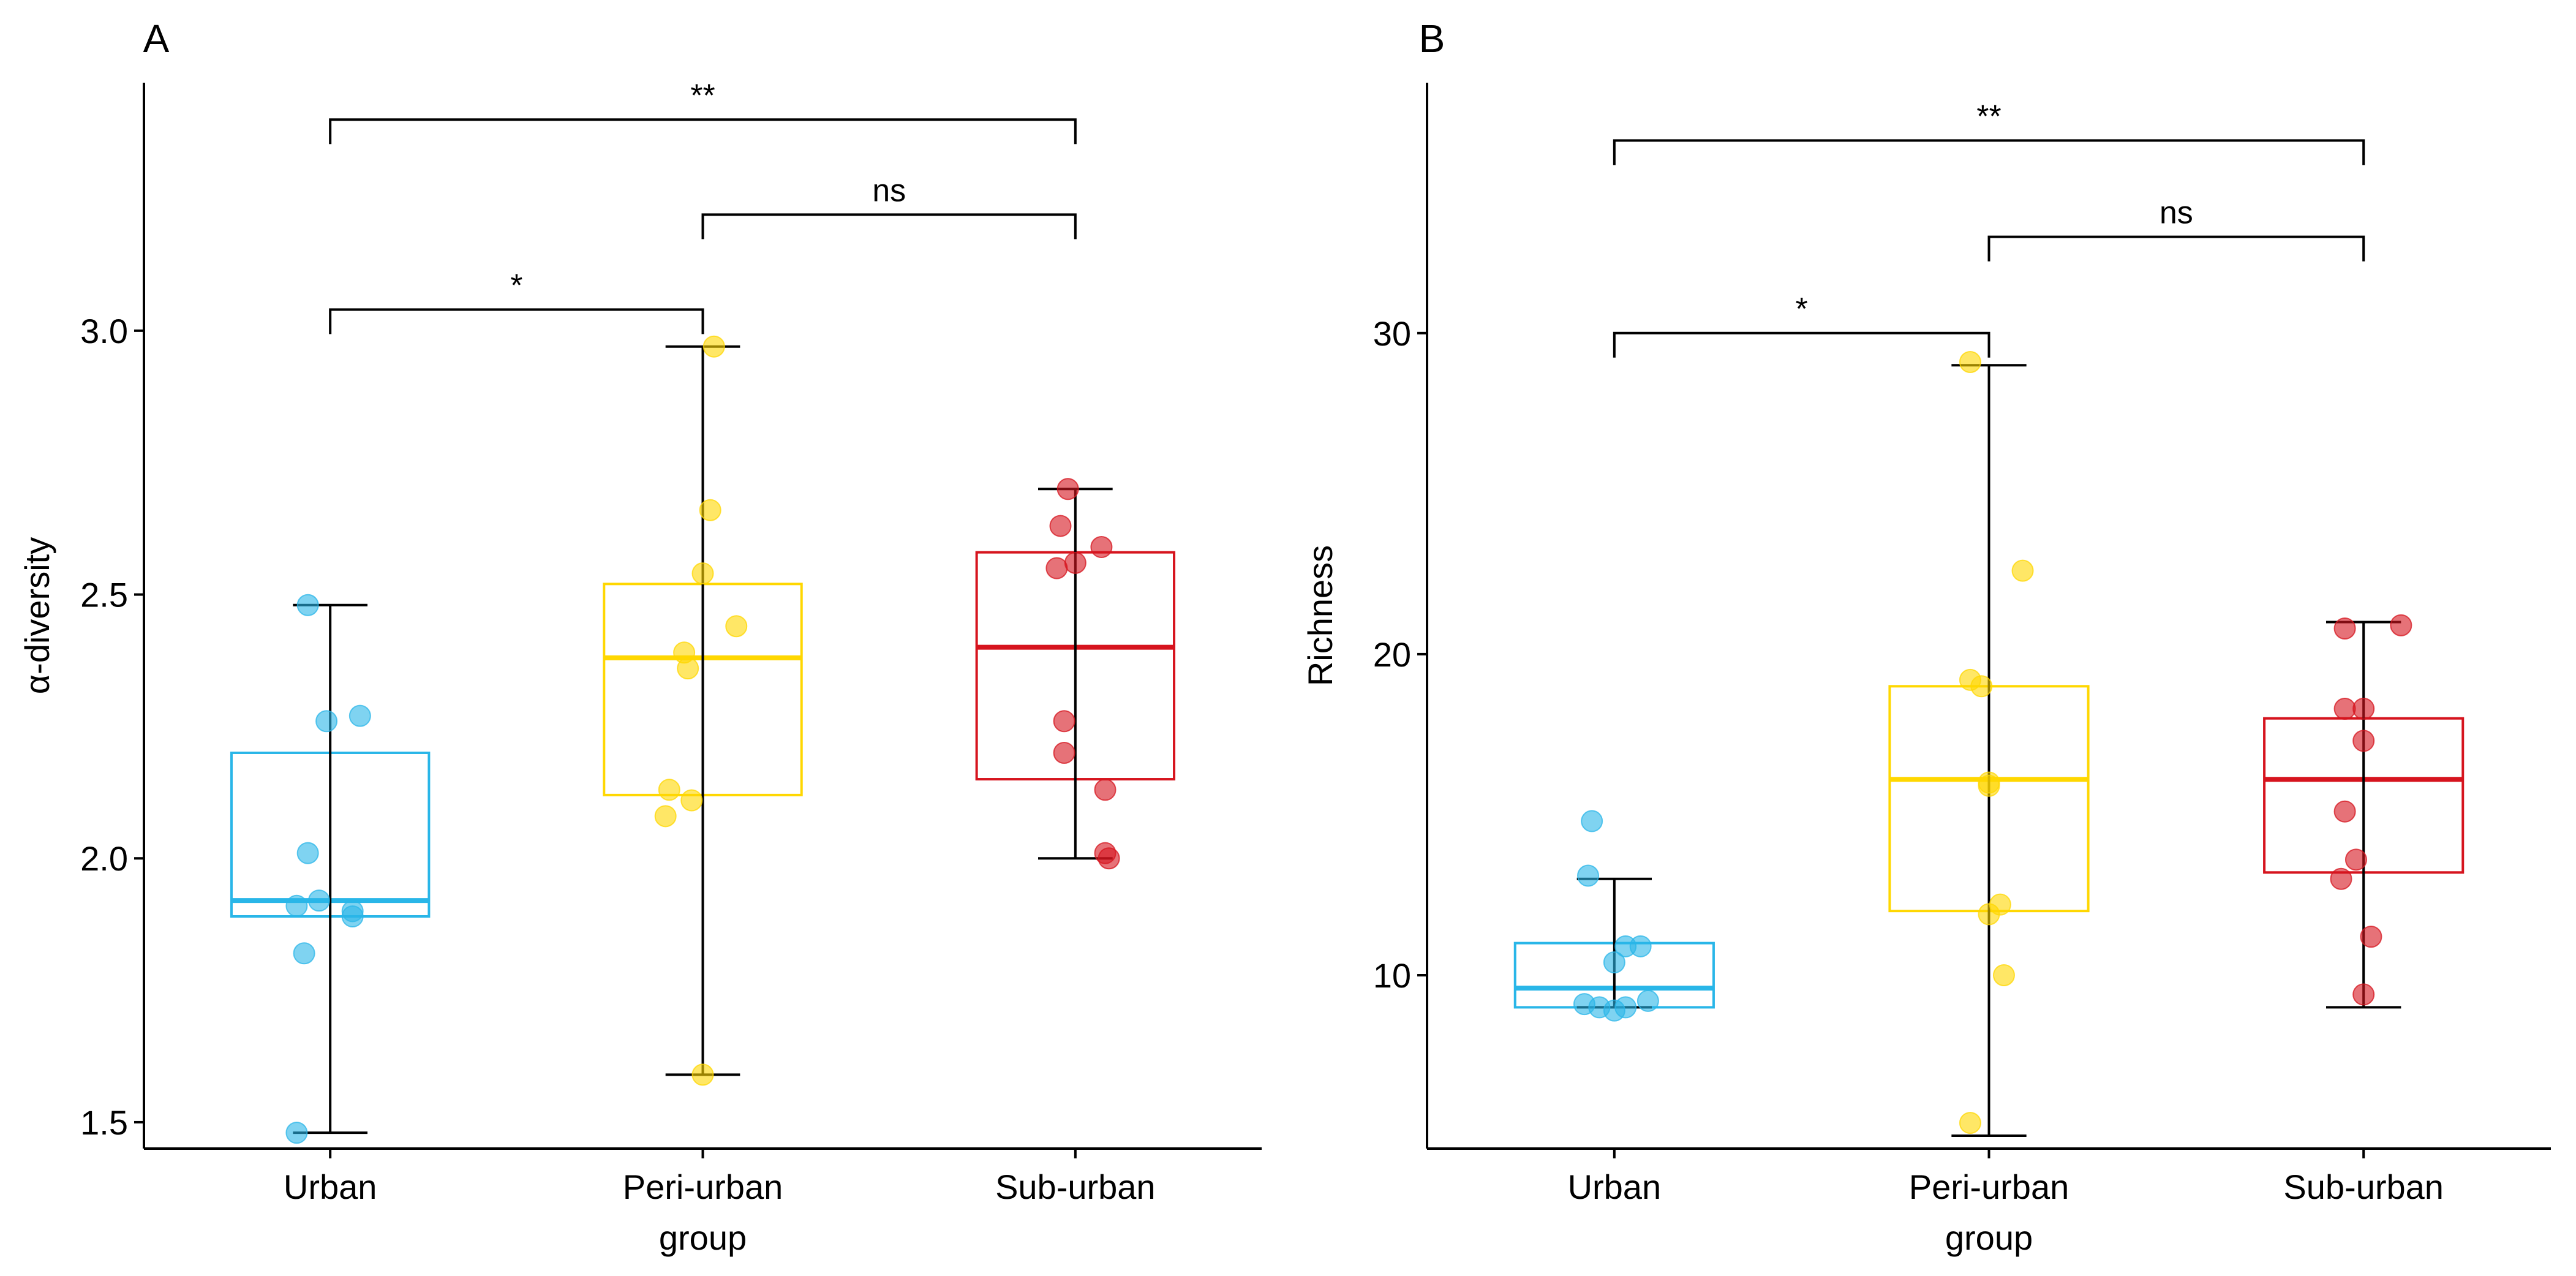 The height and width of the screenshot is (1276, 2576). Describe the element at coordinates (104, 331) in the screenshot. I see `y-tick-label: 3.0` at that location.